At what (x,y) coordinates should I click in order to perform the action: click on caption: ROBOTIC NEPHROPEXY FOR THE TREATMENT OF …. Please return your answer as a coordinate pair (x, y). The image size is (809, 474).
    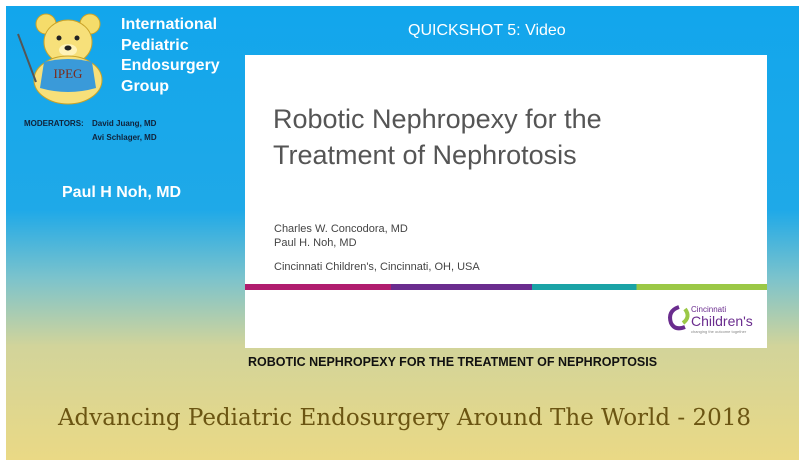
    Looking at the image, I should click on (453, 362).